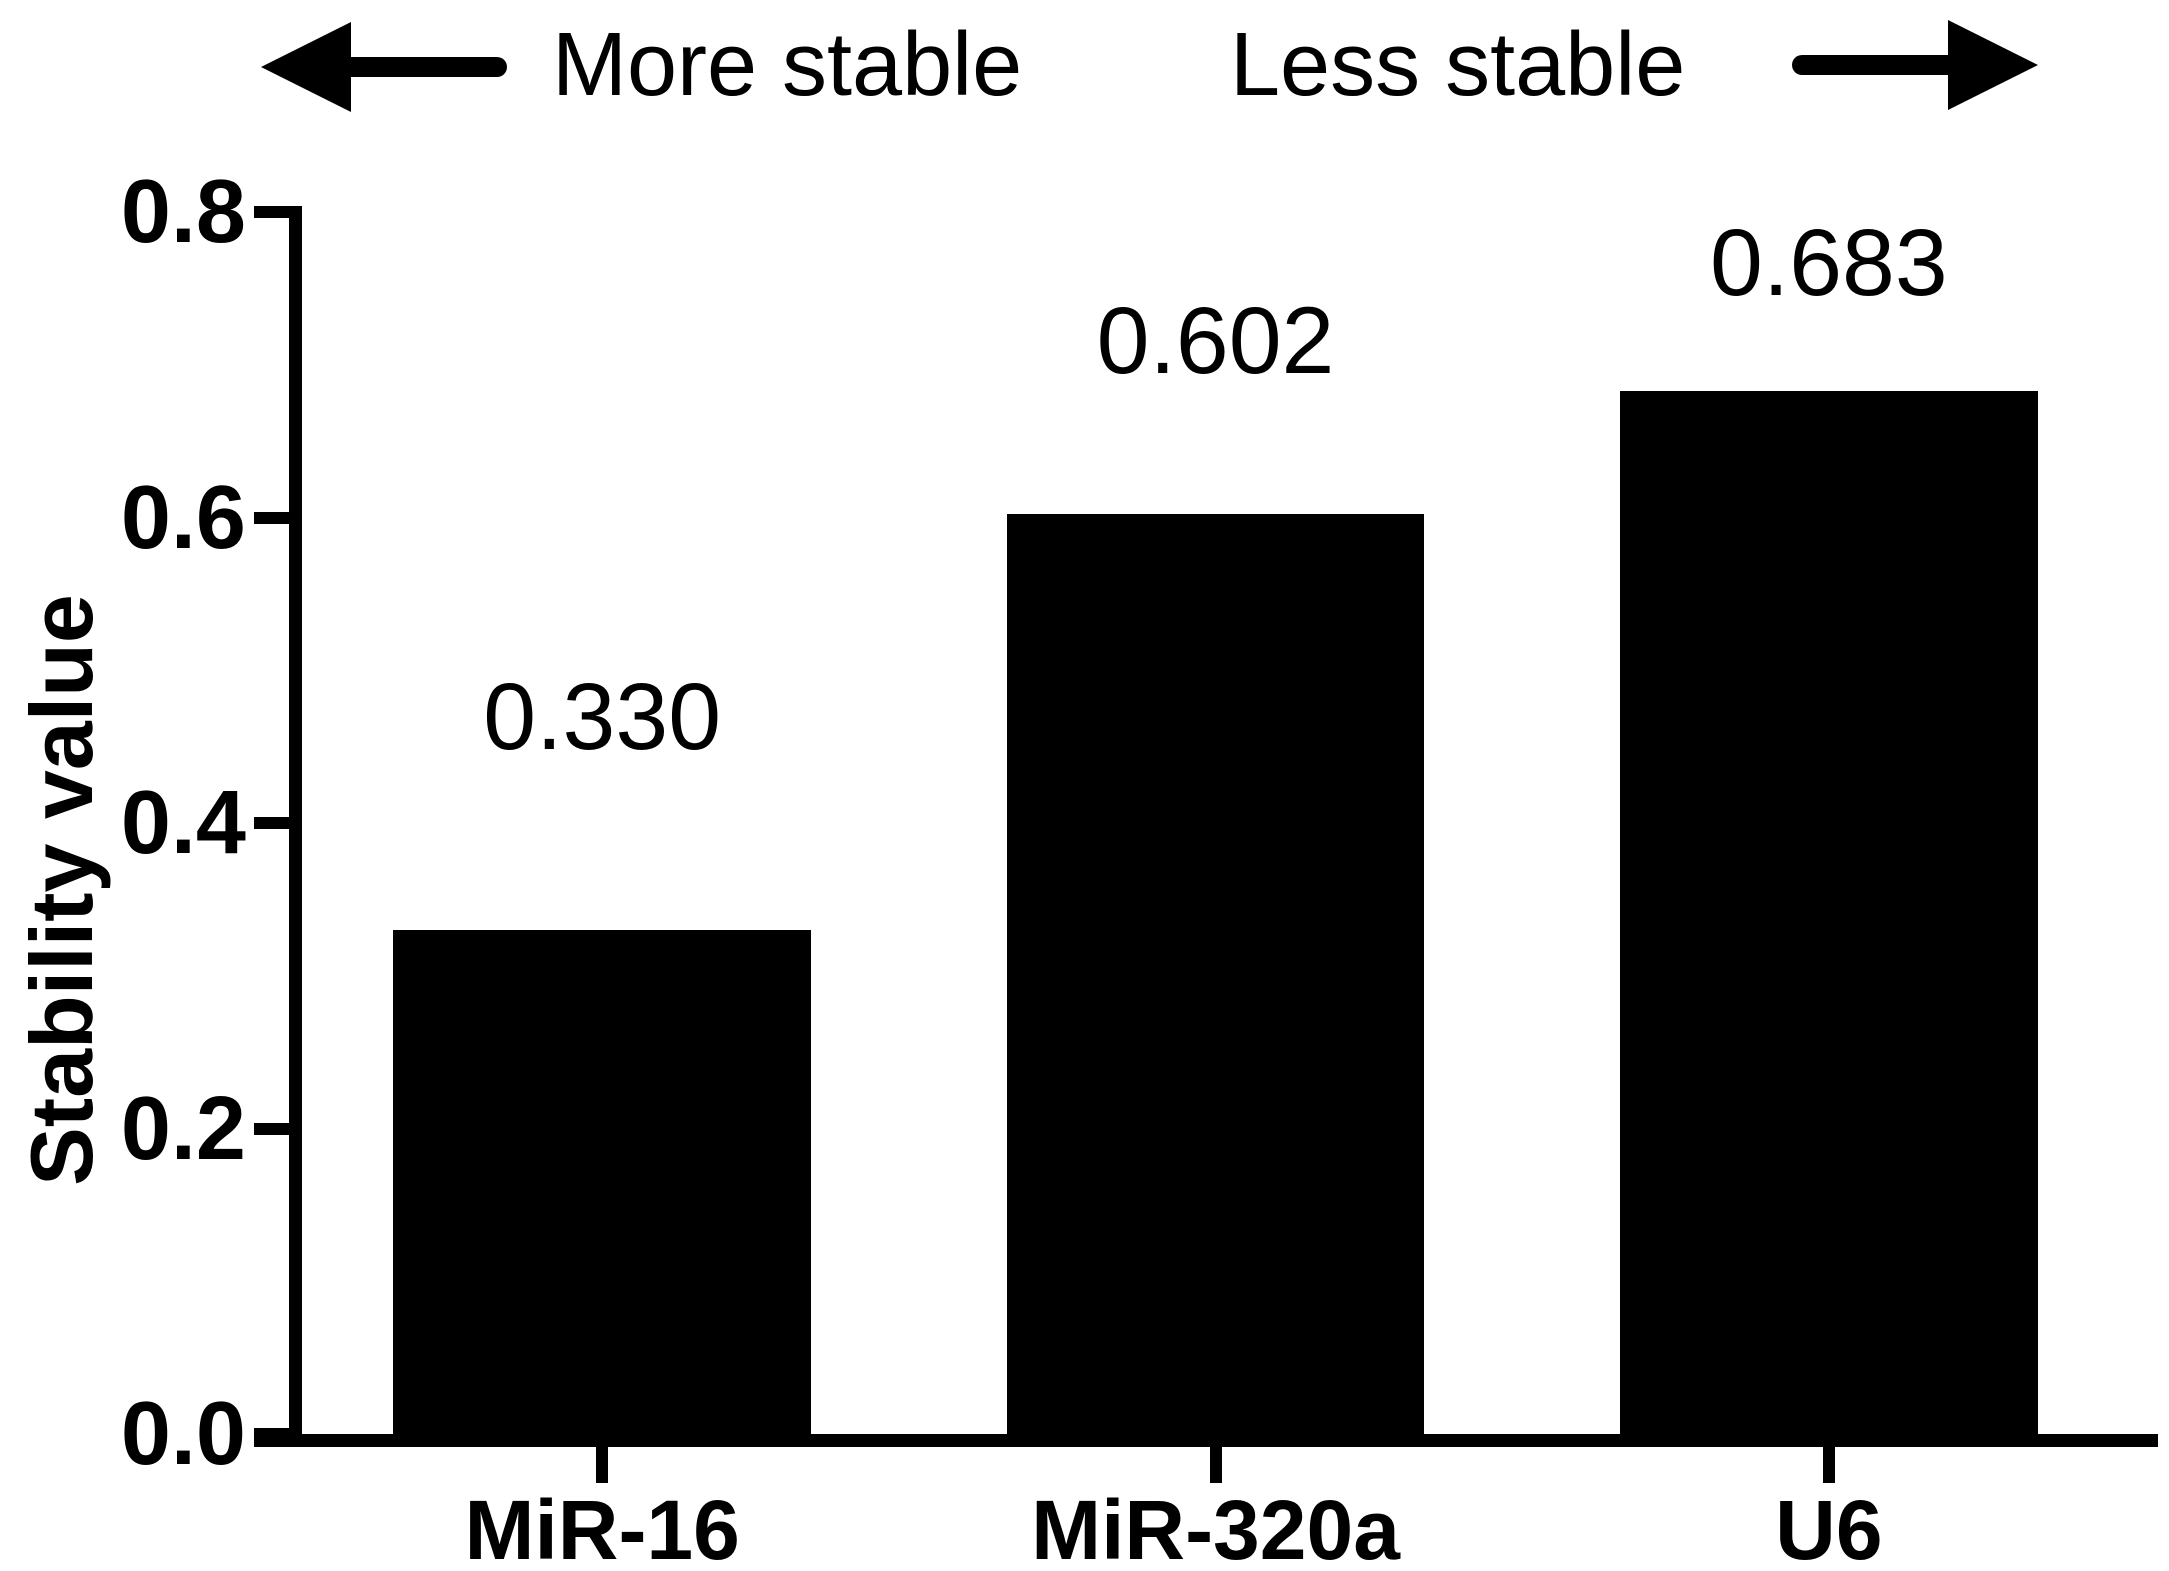 The image size is (2169, 1571). I want to click on x-axis-line, so click(1206, 1440).